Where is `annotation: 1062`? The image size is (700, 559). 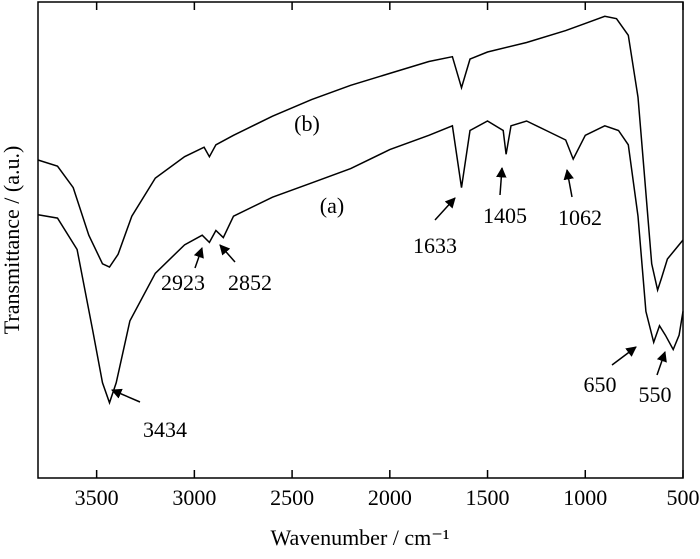 annotation: 1062 is located at coordinates (580, 217).